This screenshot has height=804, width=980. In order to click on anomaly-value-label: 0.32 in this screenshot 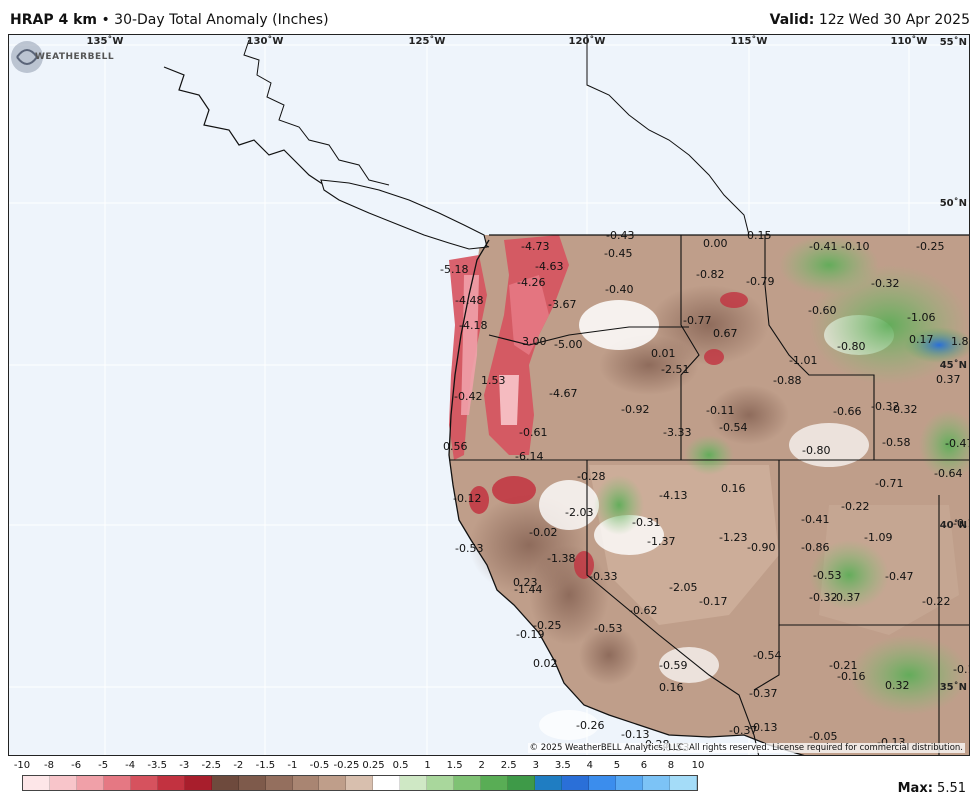, I will do `click(897, 685)`.